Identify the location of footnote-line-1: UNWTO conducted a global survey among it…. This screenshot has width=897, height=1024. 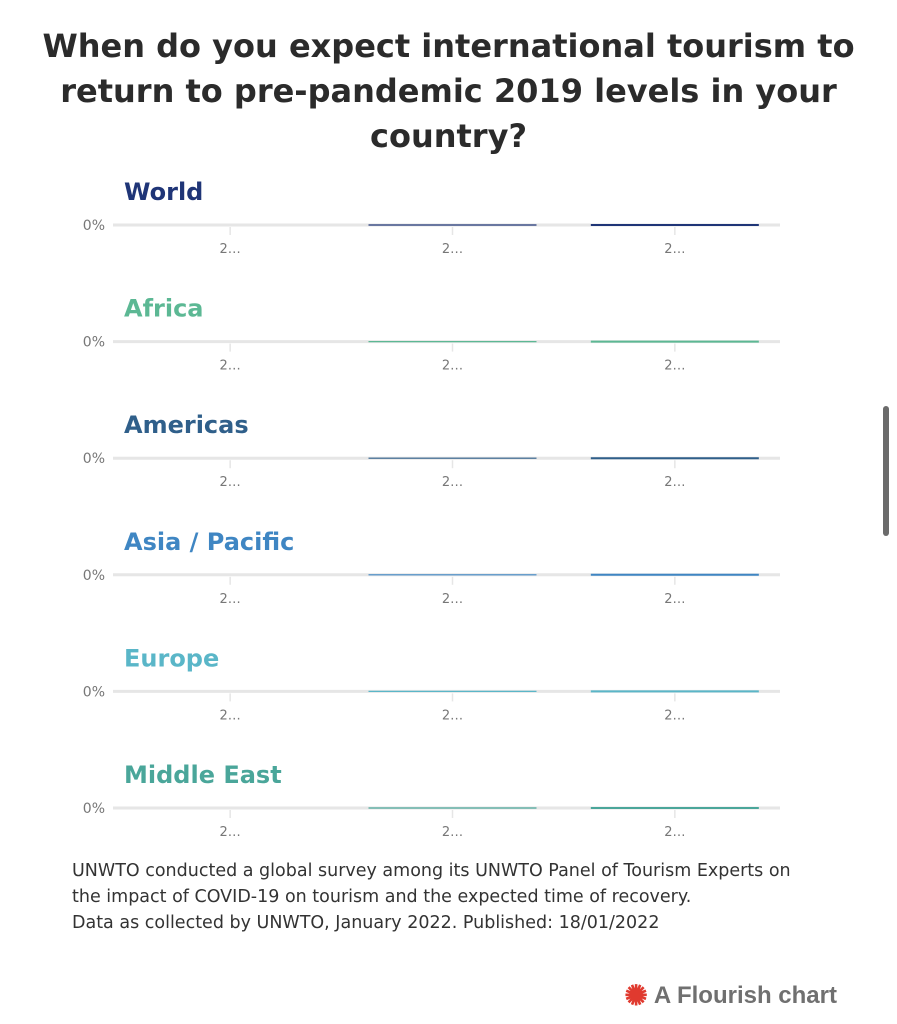
(431, 871).